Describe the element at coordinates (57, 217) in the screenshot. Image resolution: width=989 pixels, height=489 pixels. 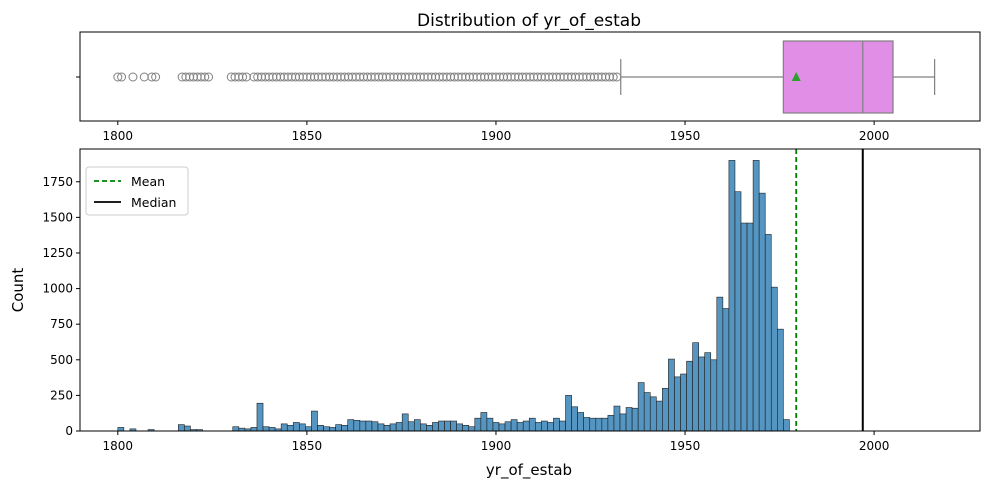
I see `y-tick-label: 1500` at that location.